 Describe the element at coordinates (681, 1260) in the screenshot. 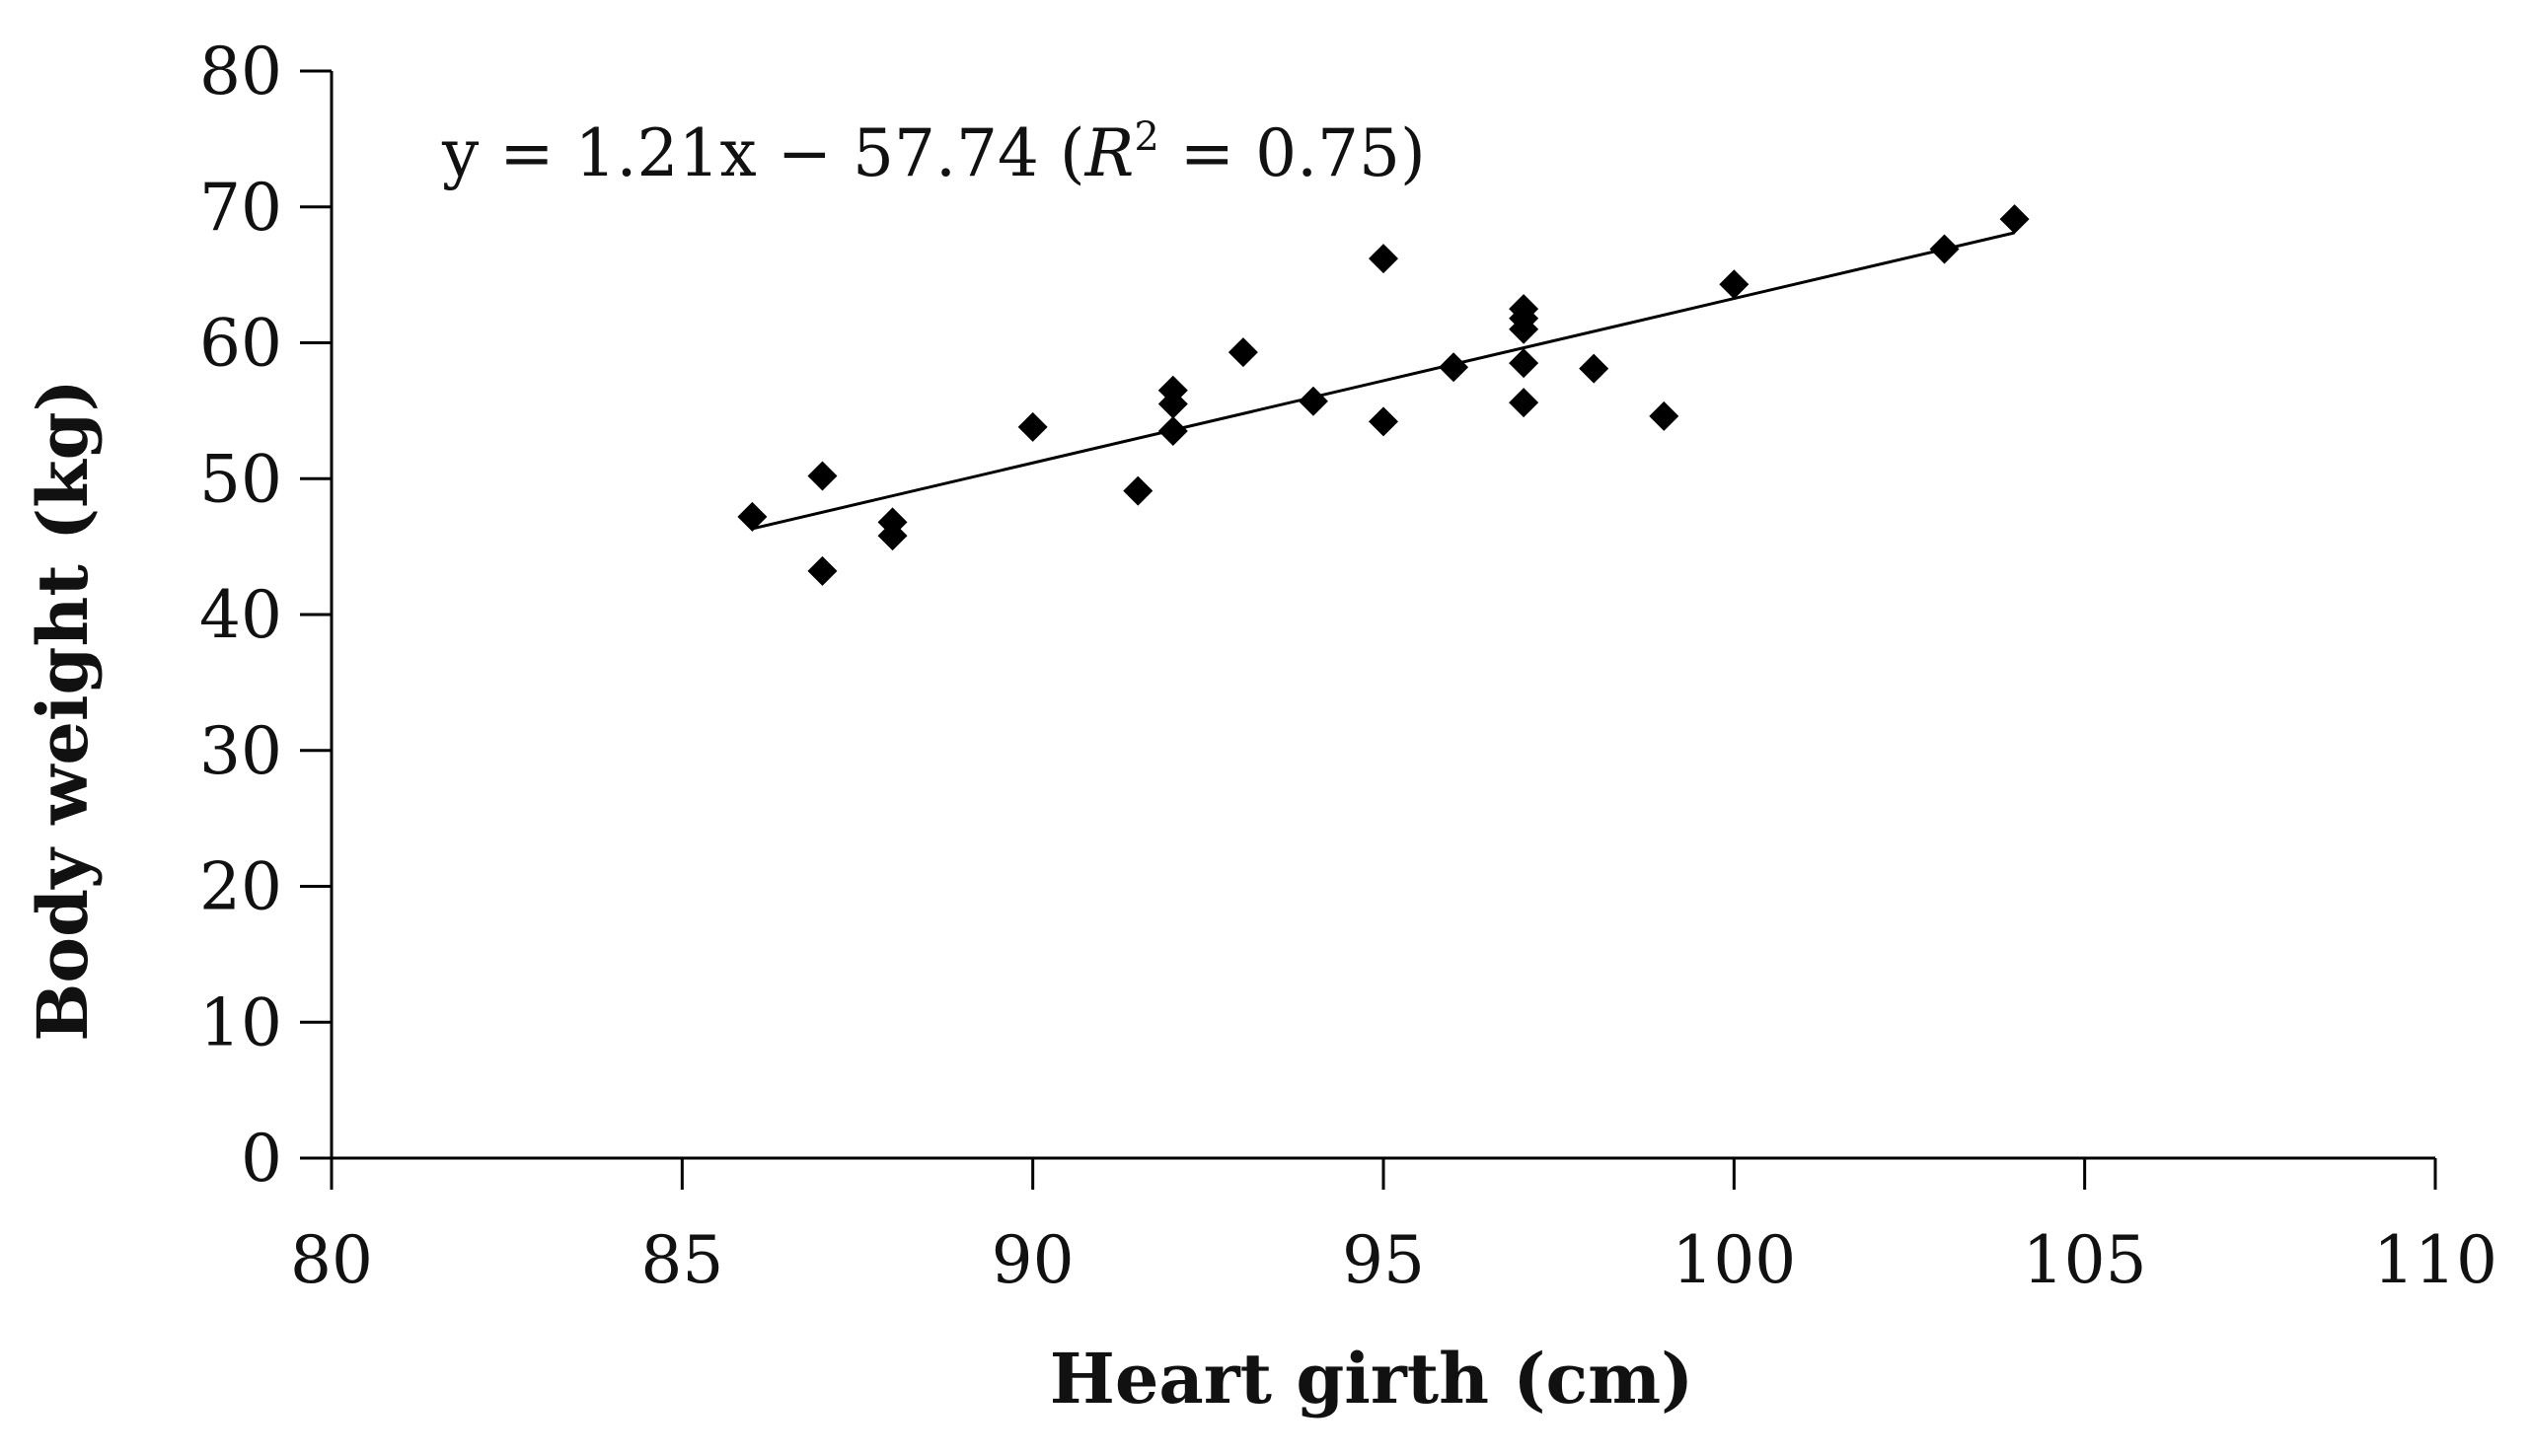

I see `x-tick-label: 85` at that location.